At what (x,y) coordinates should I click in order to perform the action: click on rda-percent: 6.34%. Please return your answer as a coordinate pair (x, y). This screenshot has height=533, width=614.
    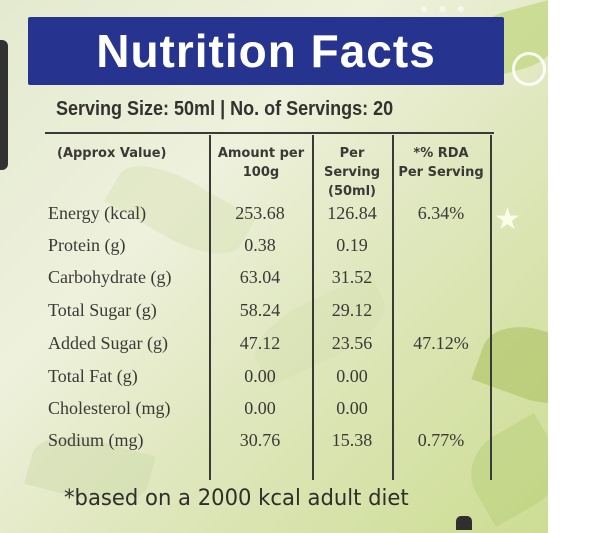
    Looking at the image, I should click on (441, 213).